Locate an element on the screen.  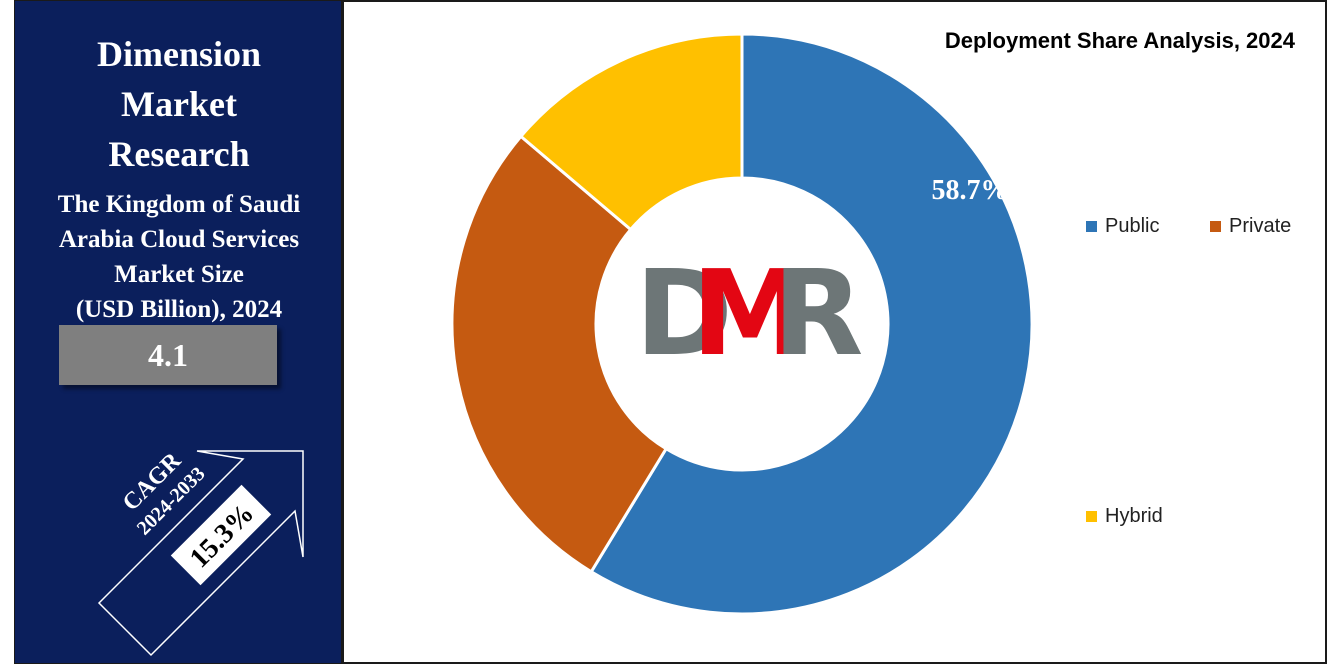
donut-hole is located at coordinates (742, 324).